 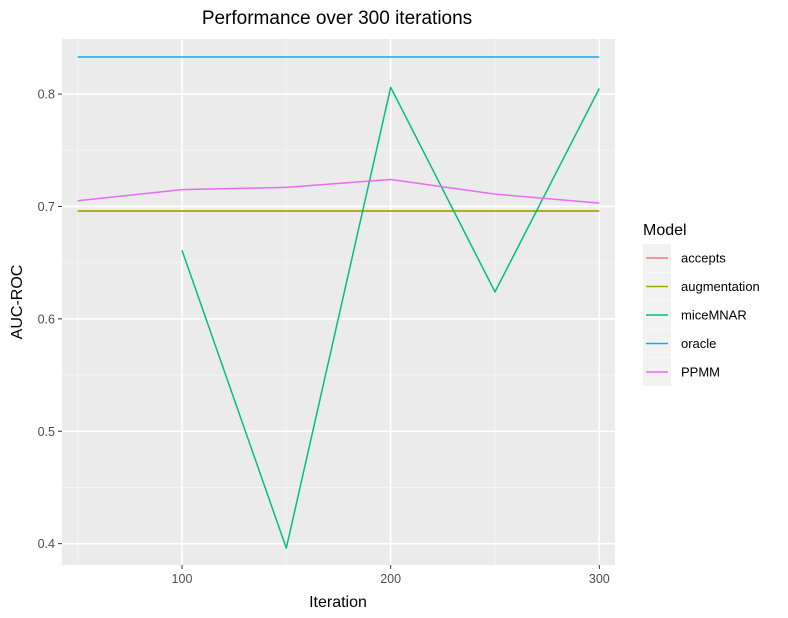 What do you see at coordinates (337, 18) in the screenshot?
I see `chart-title: Performance over 300 iterations` at bounding box center [337, 18].